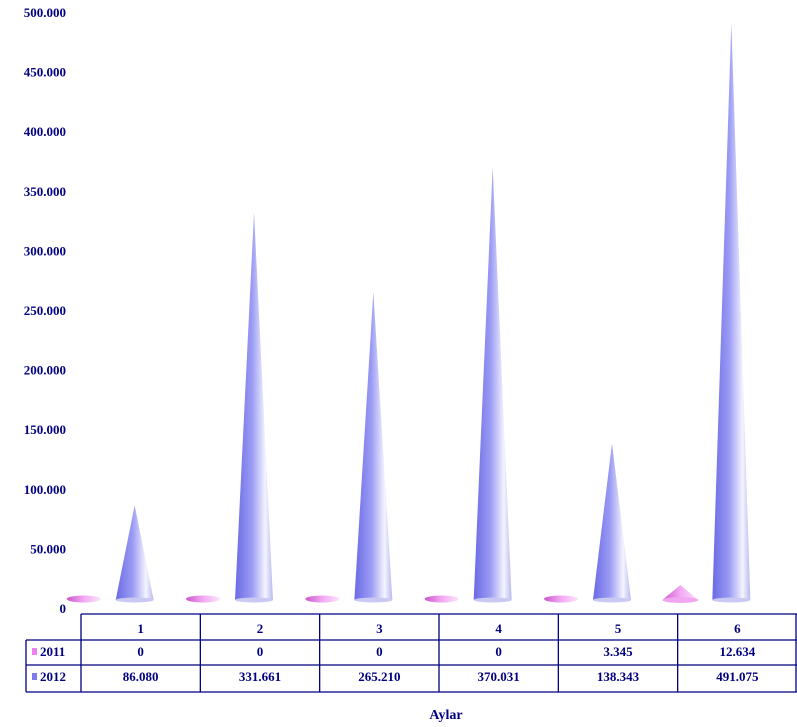 This screenshot has height=727, width=797. I want to click on x-tick-label: 4, so click(498, 628).